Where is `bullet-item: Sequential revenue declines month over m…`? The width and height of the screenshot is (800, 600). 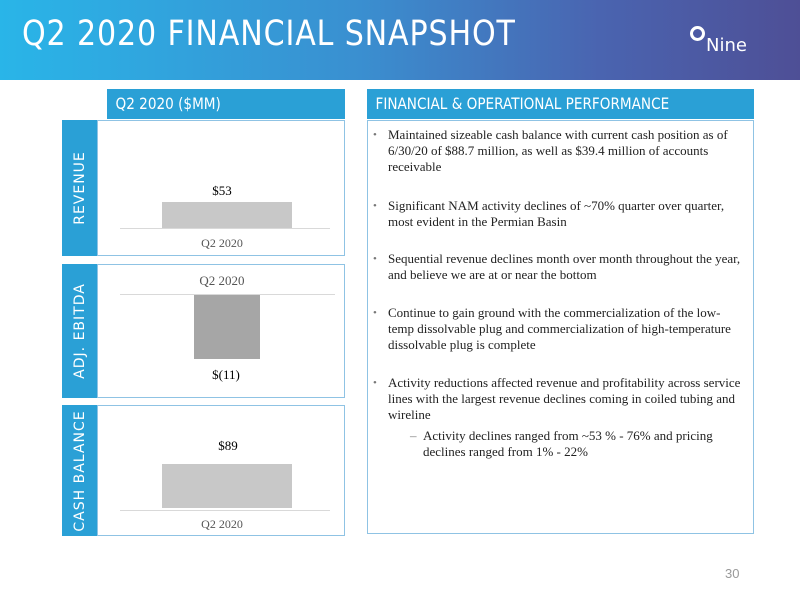
bullet-item: Sequential revenue declines month over m… is located at coordinates (558, 267).